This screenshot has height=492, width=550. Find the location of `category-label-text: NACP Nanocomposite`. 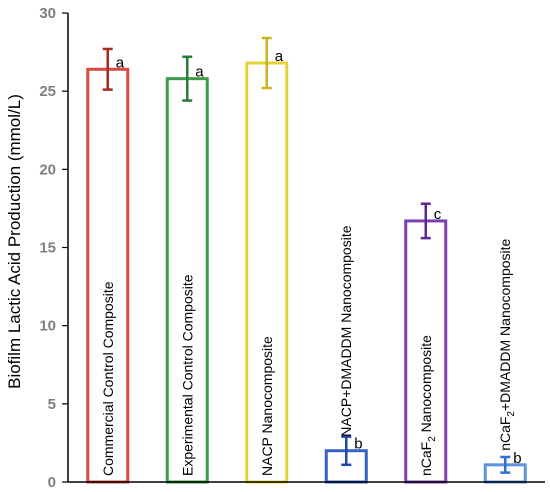

category-label-text: NACP Nanocomposite is located at coordinates (267, 406).